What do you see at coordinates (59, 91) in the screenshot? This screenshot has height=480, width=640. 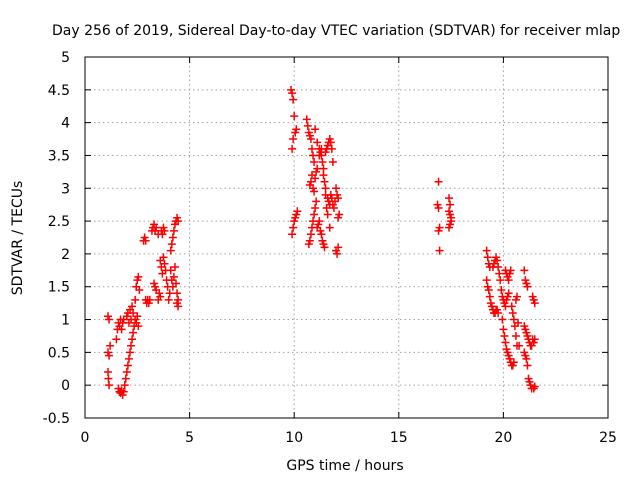 I see `y-tick-label: 4.5` at bounding box center [59, 91].